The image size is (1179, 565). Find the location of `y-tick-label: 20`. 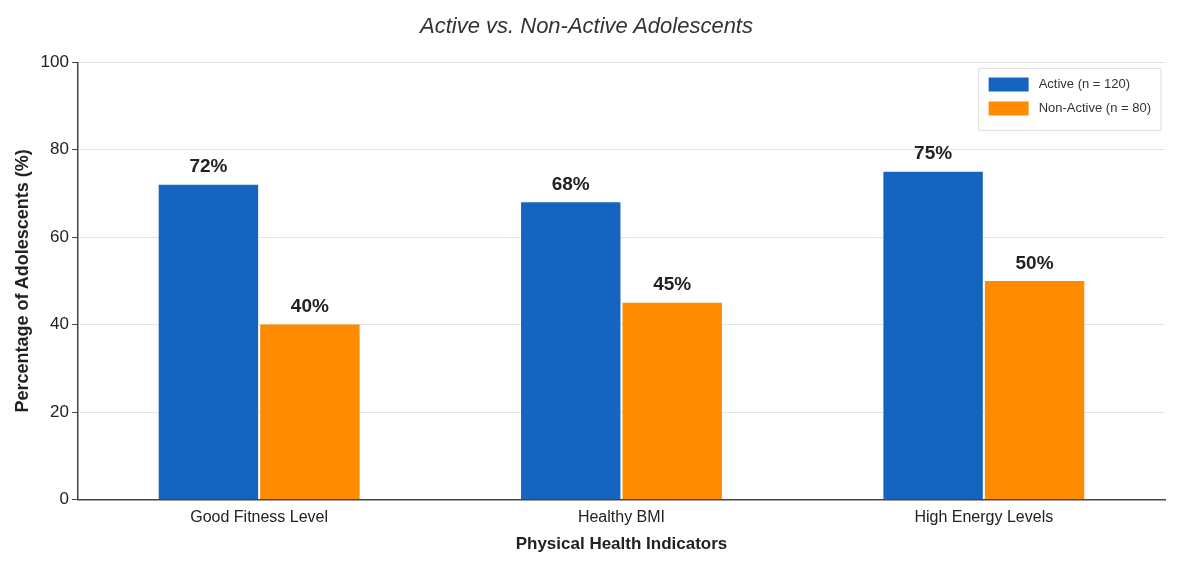

y-tick-label: 20 is located at coordinates (59, 411).